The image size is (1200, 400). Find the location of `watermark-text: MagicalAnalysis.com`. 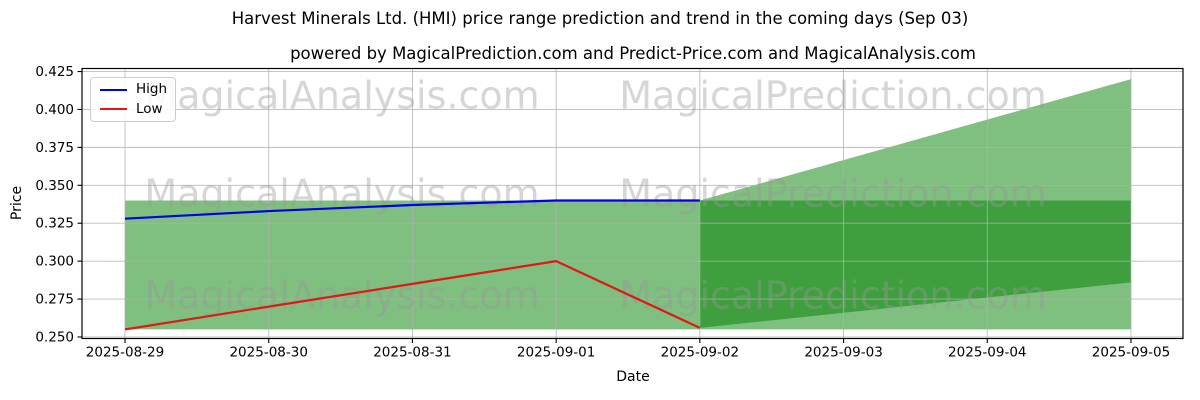

watermark-text: MagicalAnalysis.com is located at coordinates (341, 96).